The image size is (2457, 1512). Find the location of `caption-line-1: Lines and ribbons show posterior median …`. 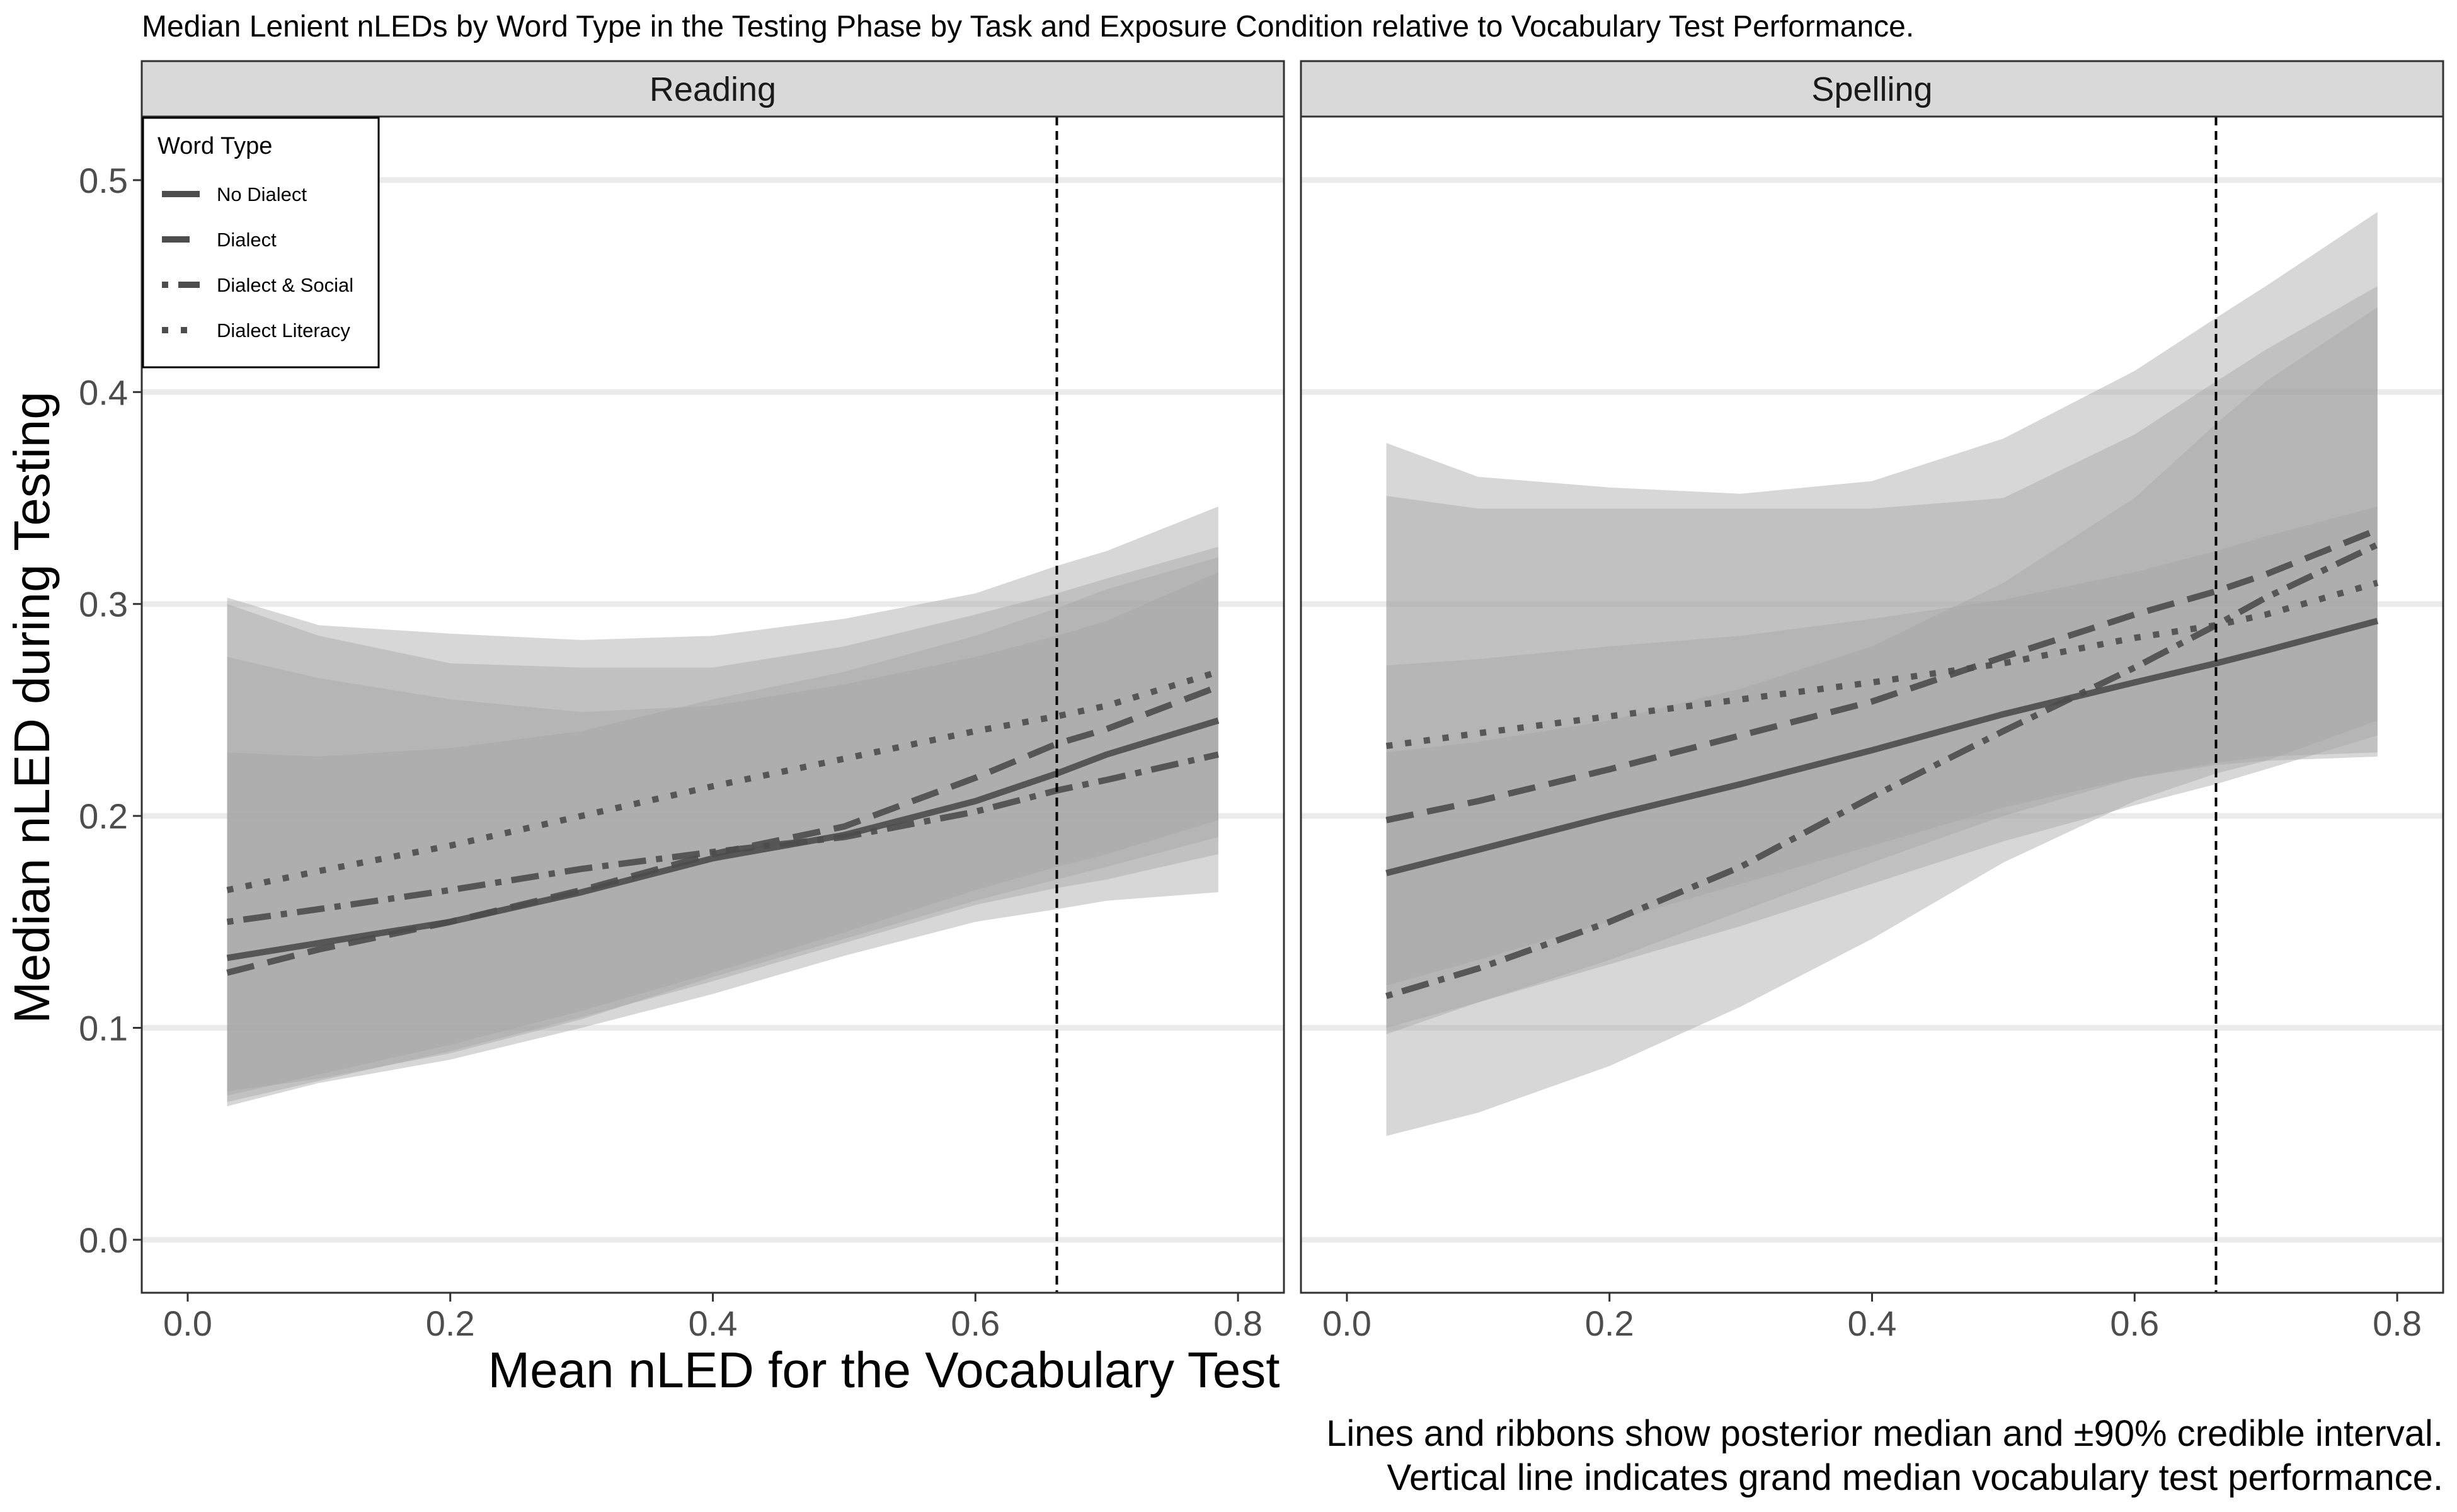

caption-line-1: Lines and ribbons show posterior median … is located at coordinates (1884, 1433).